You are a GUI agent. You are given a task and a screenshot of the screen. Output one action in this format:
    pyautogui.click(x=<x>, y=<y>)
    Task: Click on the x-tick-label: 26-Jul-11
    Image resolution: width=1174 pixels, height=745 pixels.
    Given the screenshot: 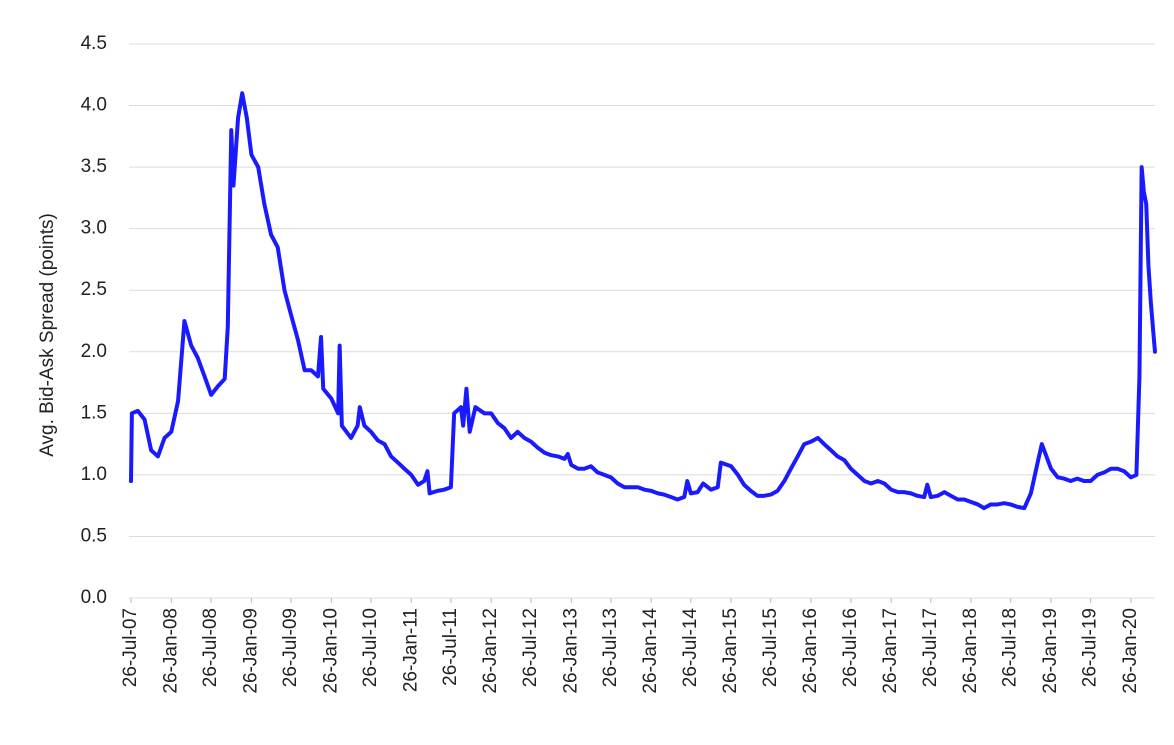 What is the action you would take?
    pyautogui.click(x=450, y=647)
    